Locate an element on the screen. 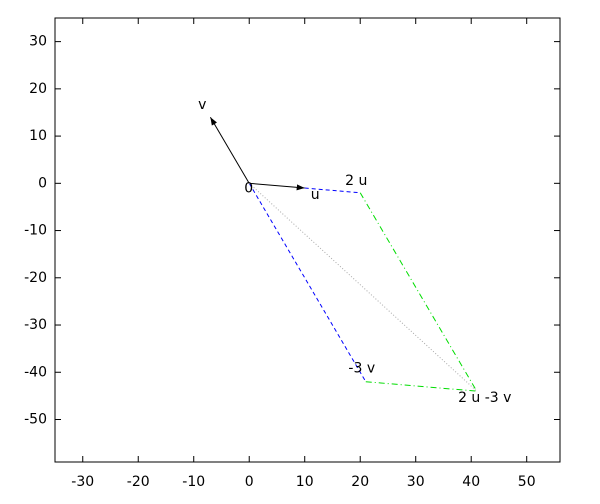 The height and width of the screenshot is (504, 600). x-tick-label: -20 is located at coordinates (138, 482).